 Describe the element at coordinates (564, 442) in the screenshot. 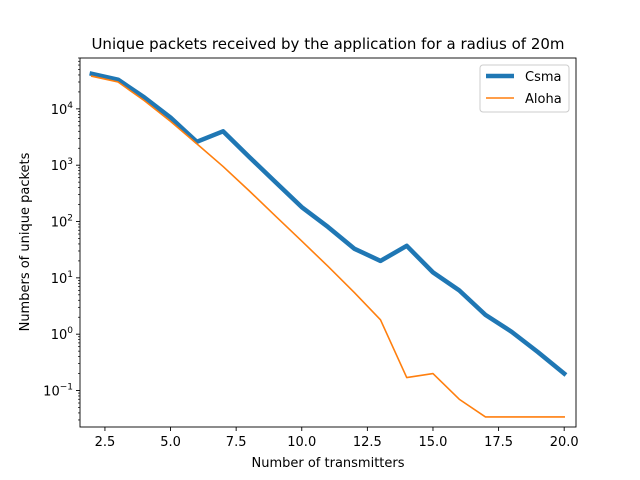

I see `x-tick-label: 20.0` at that location.